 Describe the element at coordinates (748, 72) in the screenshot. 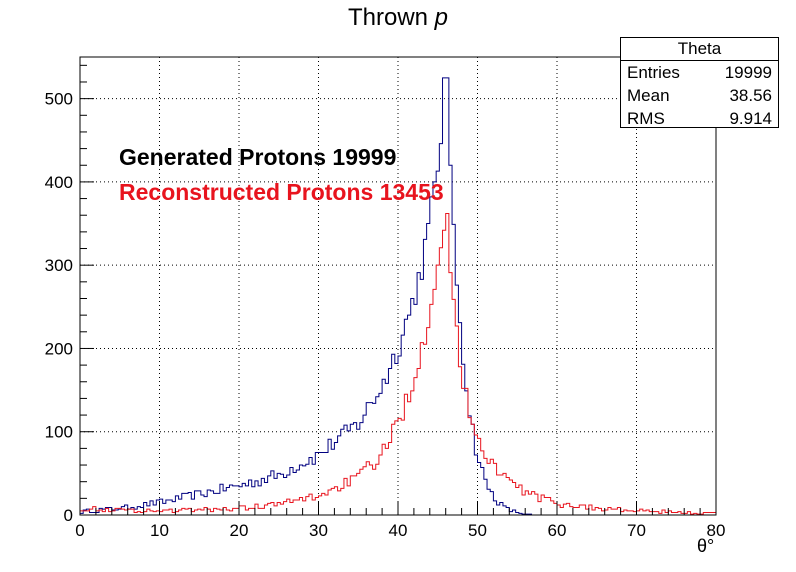

I see `stats-entries-value: 19999` at that location.